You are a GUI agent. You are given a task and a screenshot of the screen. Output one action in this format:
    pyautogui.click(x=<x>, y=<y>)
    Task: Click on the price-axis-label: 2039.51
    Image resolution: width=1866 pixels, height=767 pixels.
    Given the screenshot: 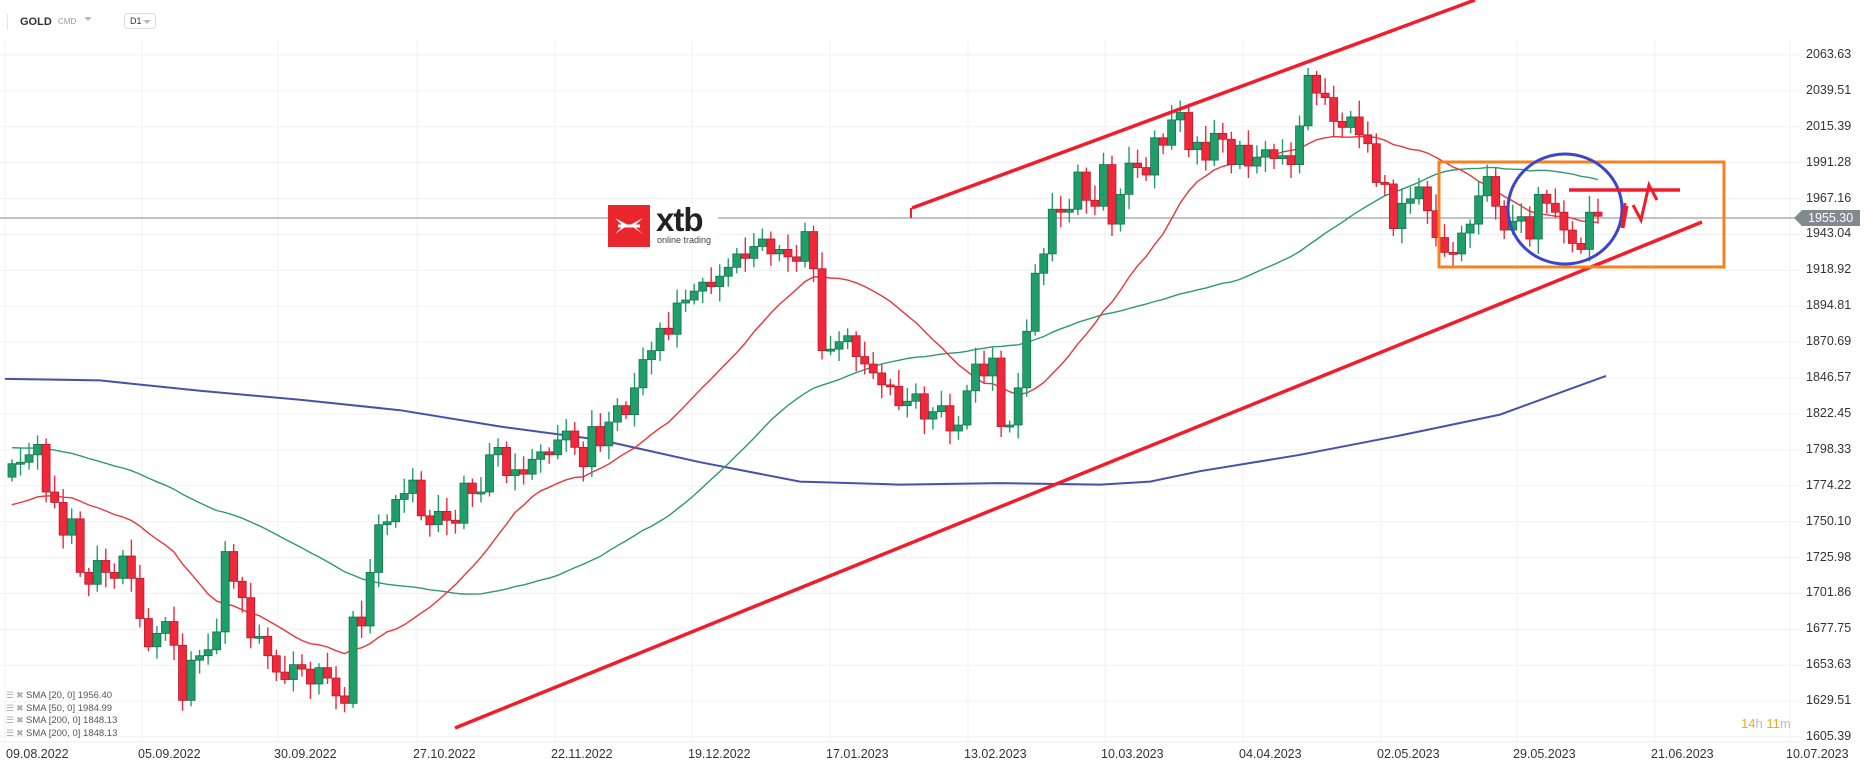 What is the action you would take?
    pyautogui.click(x=1829, y=89)
    